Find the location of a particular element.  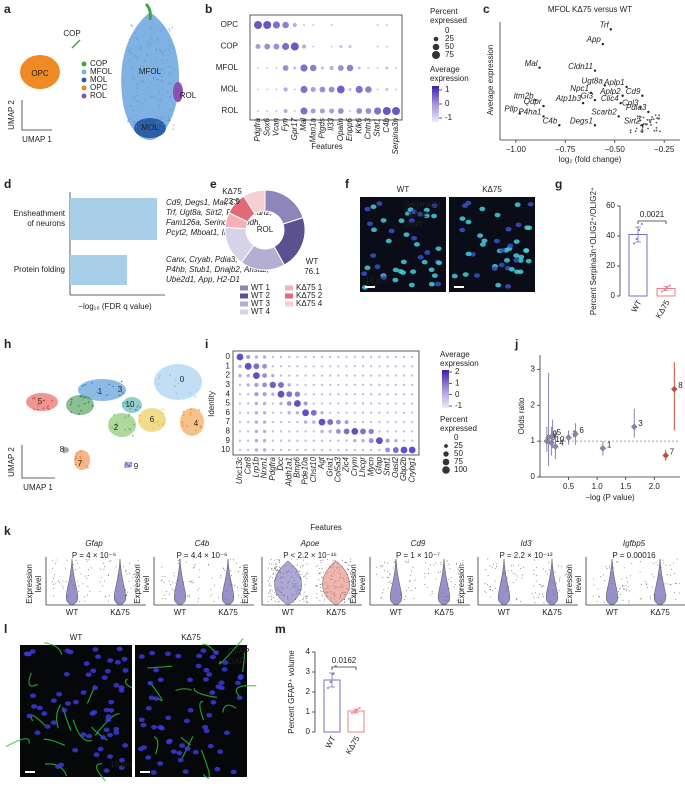

row-label: 9 is located at coordinates (228, 440).